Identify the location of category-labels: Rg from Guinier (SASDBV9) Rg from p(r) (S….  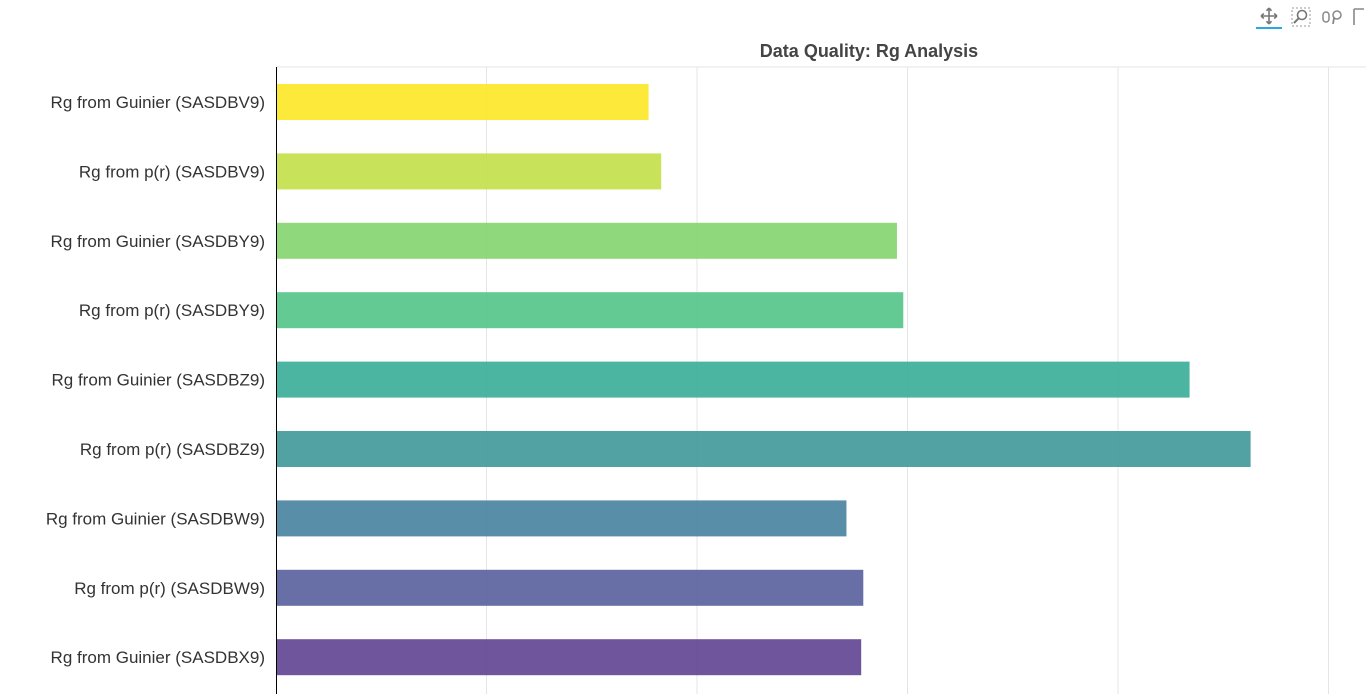
(155, 380).